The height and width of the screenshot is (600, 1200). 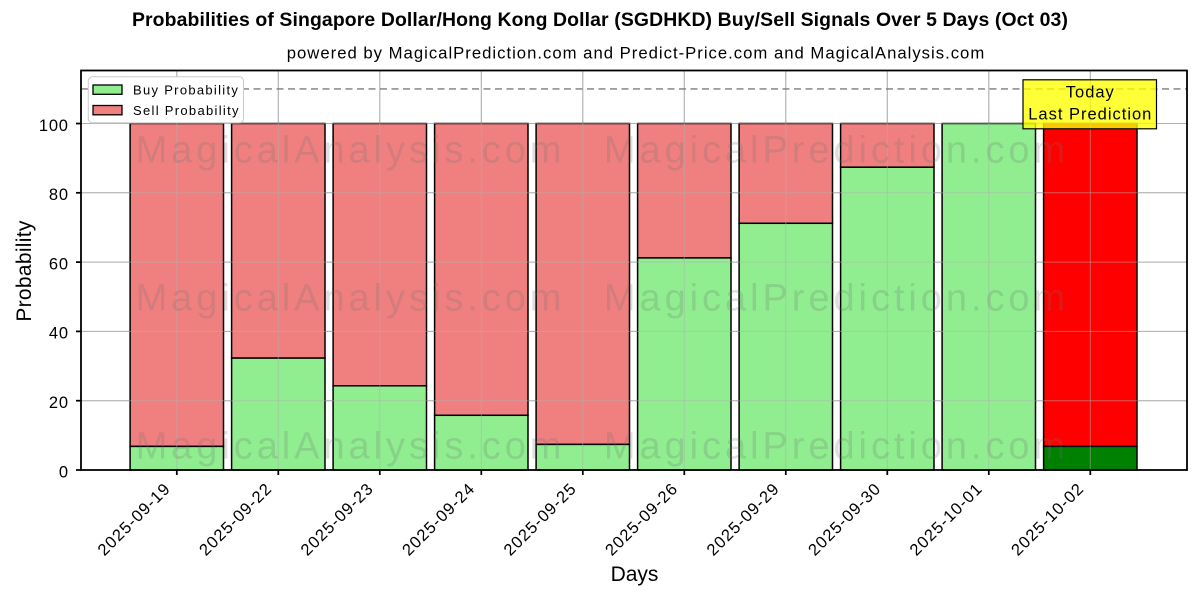 What do you see at coordinates (1090, 93) in the screenshot?
I see `svg-text: Today` at bounding box center [1090, 93].